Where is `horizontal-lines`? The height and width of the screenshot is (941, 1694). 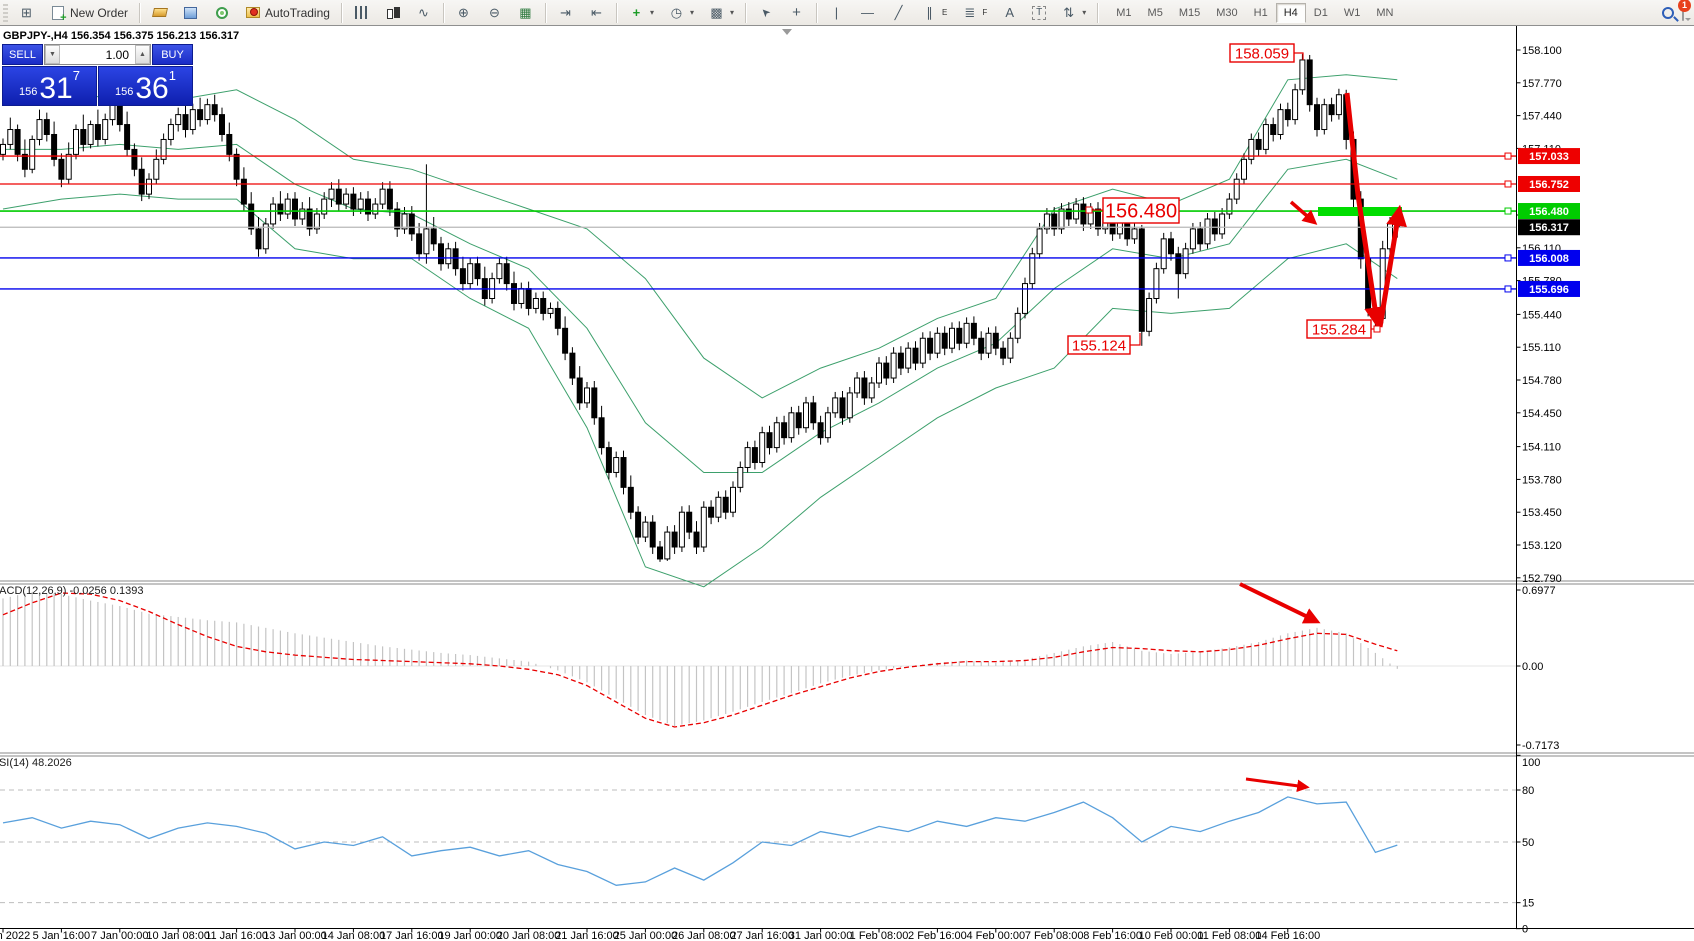 horizontal-lines is located at coordinates (758, 222).